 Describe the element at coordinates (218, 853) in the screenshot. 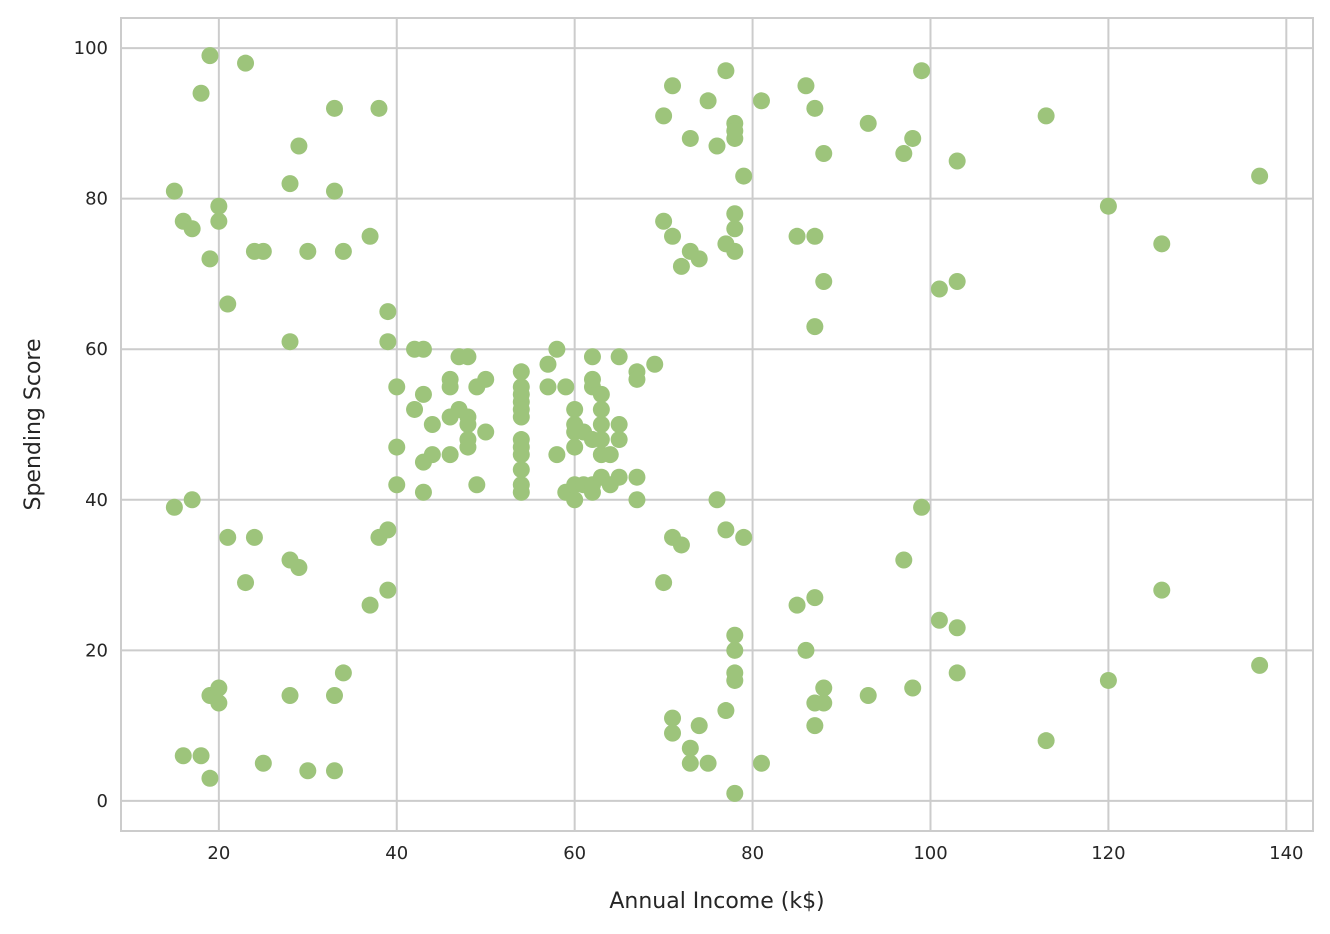

I see `x-tick-label: 20` at that location.